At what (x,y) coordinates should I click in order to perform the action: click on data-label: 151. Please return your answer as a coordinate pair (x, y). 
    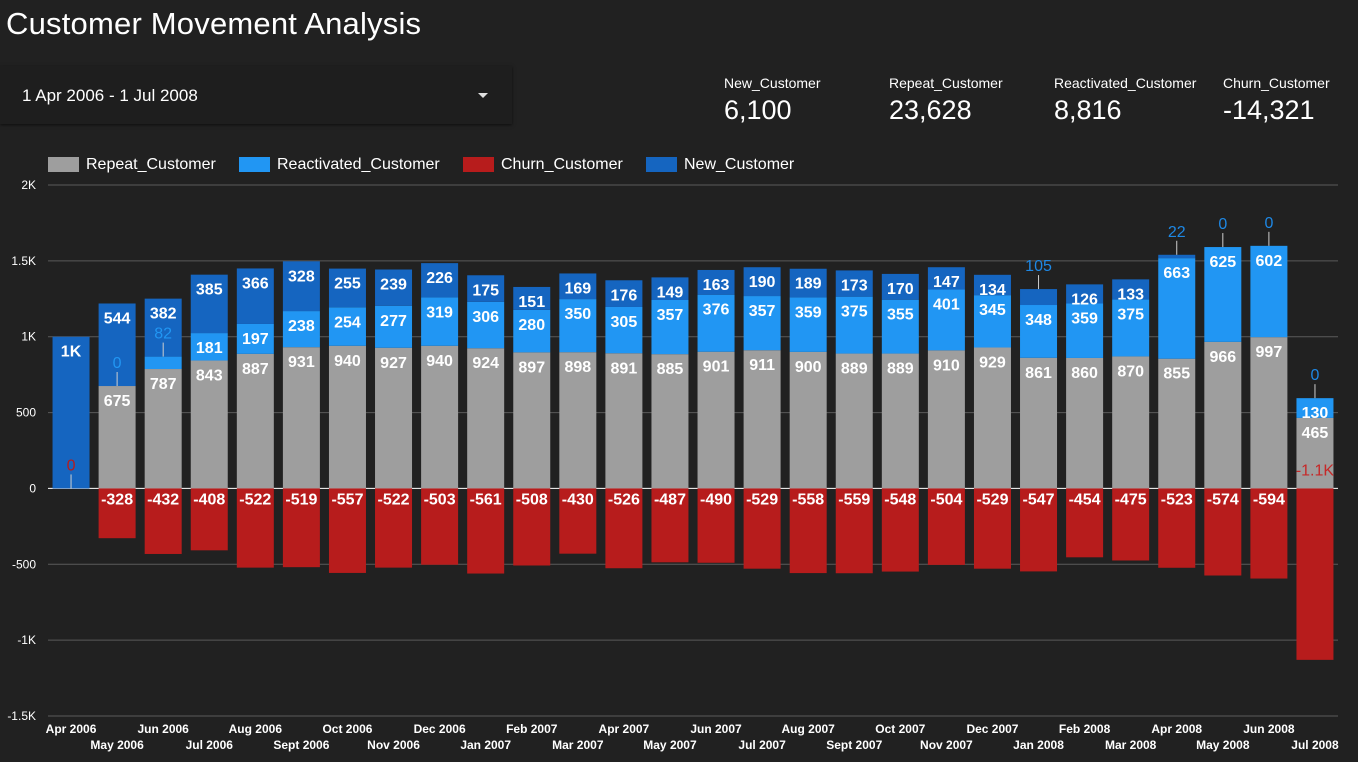
    Looking at the image, I should click on (531, 302).